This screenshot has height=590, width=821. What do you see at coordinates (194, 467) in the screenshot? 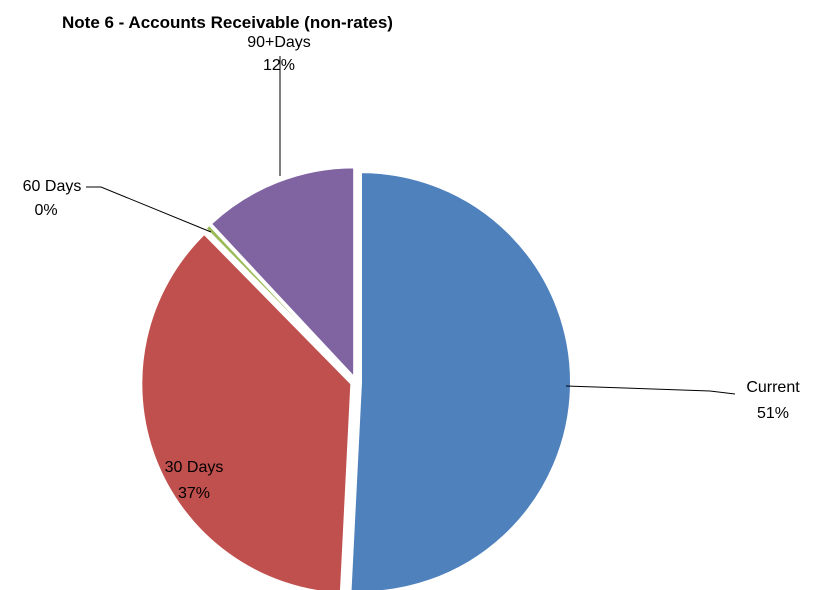
I see `slice-label-30-days: 30 Days` at bounding box center [194, 467].